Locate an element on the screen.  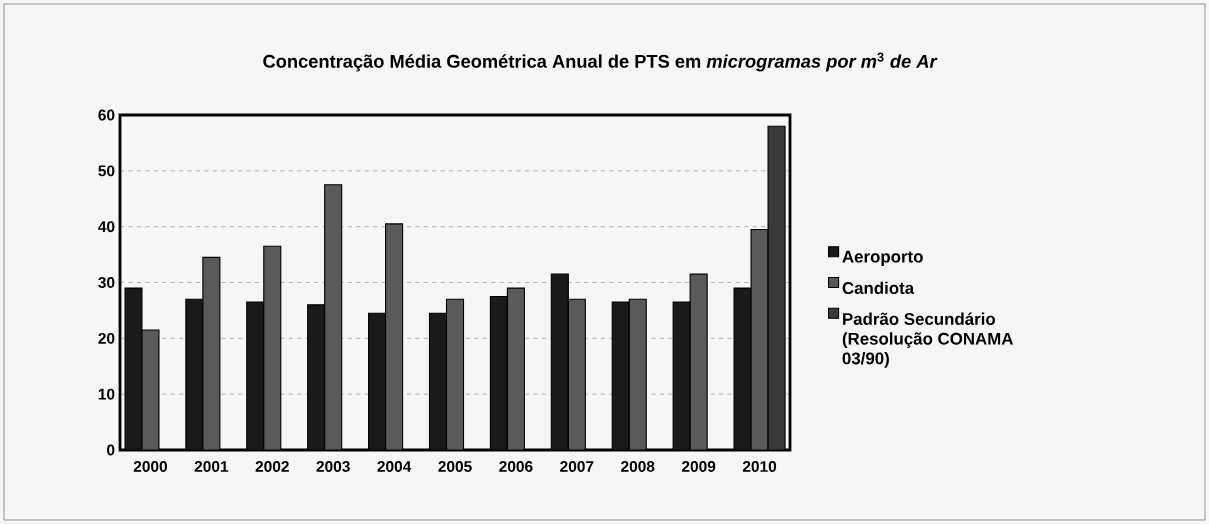
x-tick-label: 2010 is located at coordinates (759, 466).